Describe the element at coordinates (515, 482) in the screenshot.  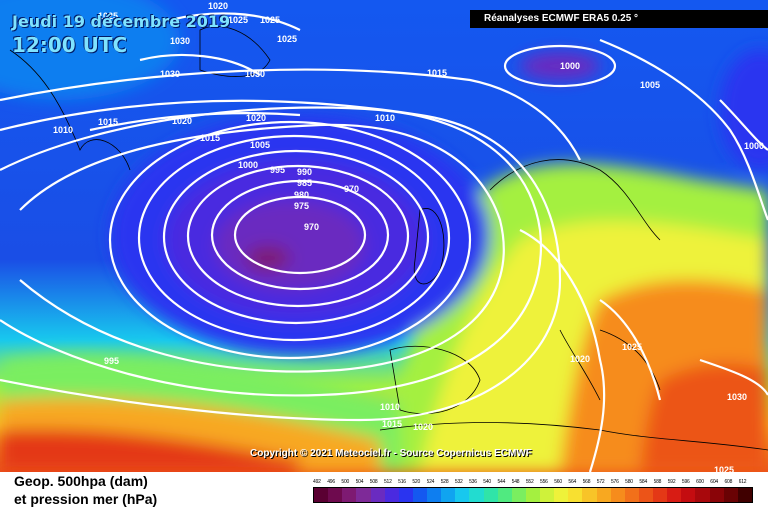
I see `scale-tick-label: 548` at that location.